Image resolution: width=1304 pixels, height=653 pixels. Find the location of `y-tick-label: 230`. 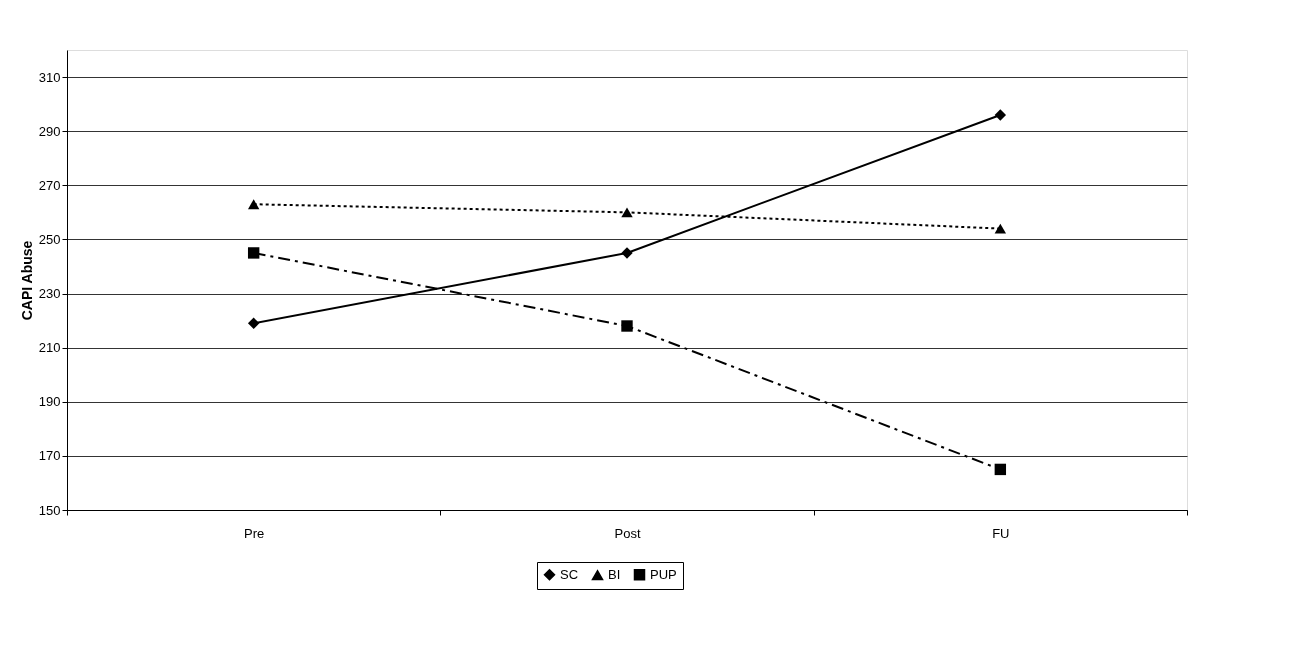

y-tick-label: 230 is located at coordinates (49, 294).